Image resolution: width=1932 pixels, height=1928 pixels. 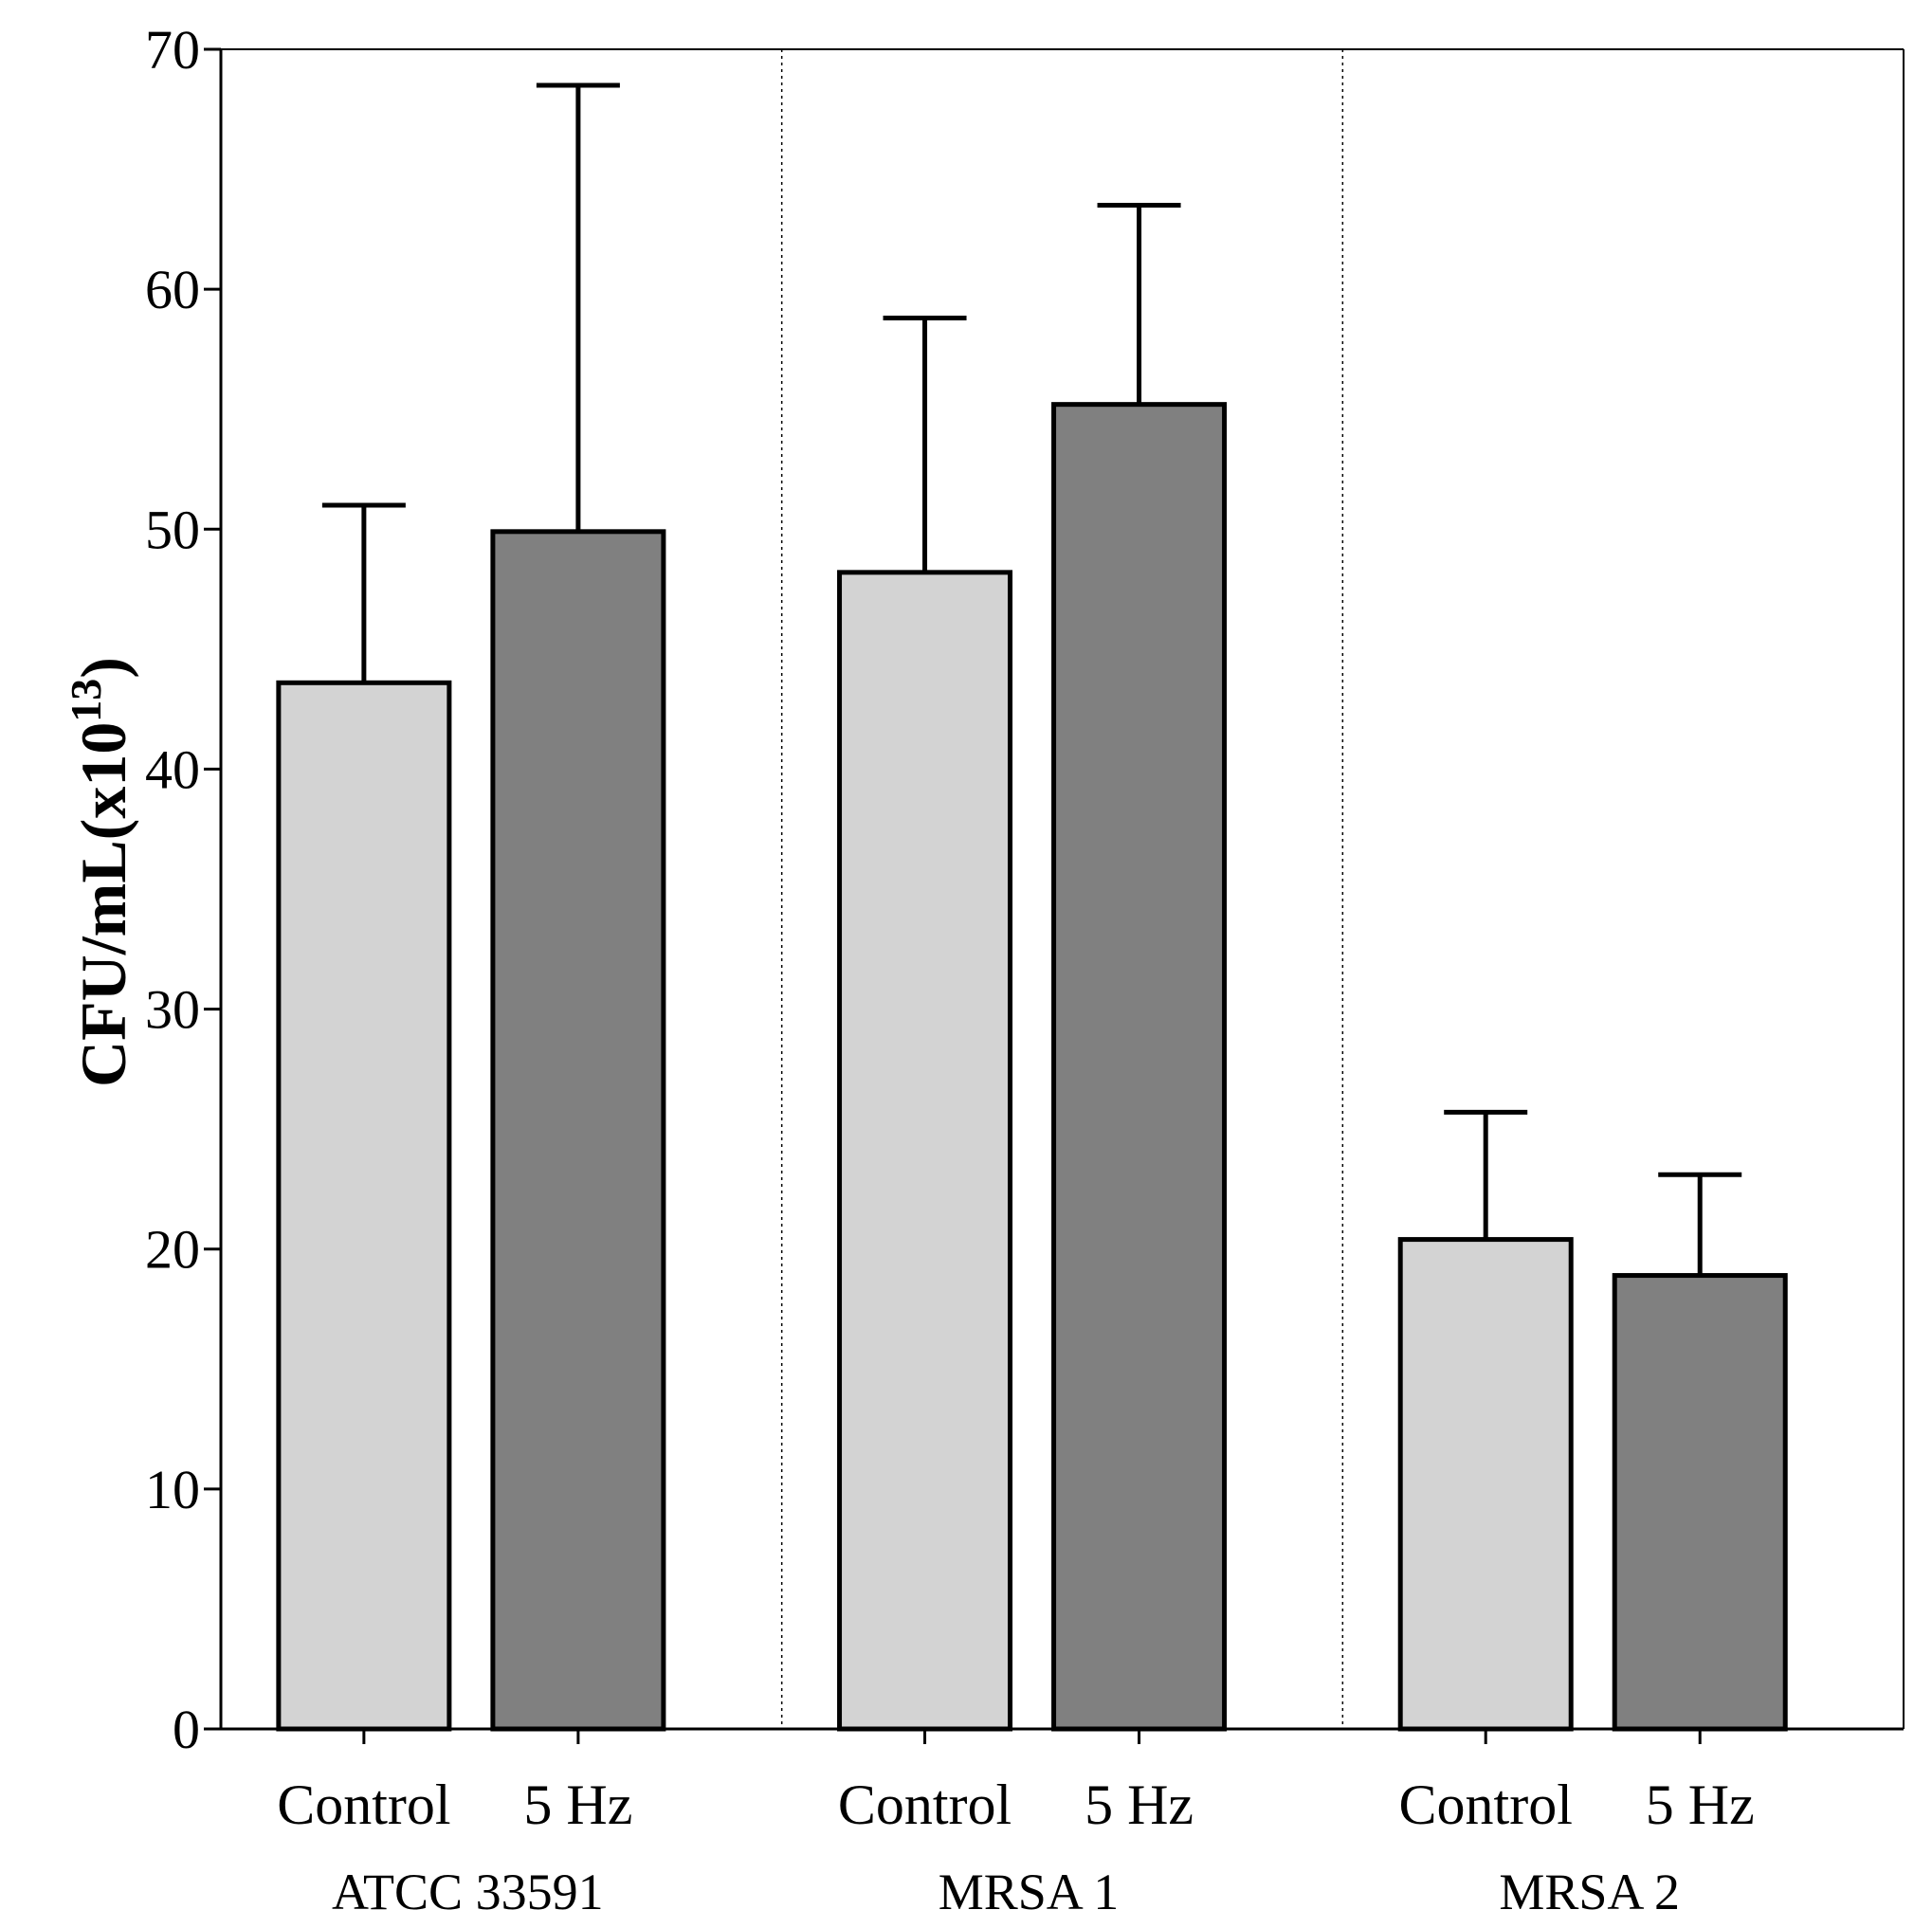 What do you see at coordinates (1030, 1892) in the screenshot?
I see `group-label: MRSA 1` at bounding box center [1030, 1892].